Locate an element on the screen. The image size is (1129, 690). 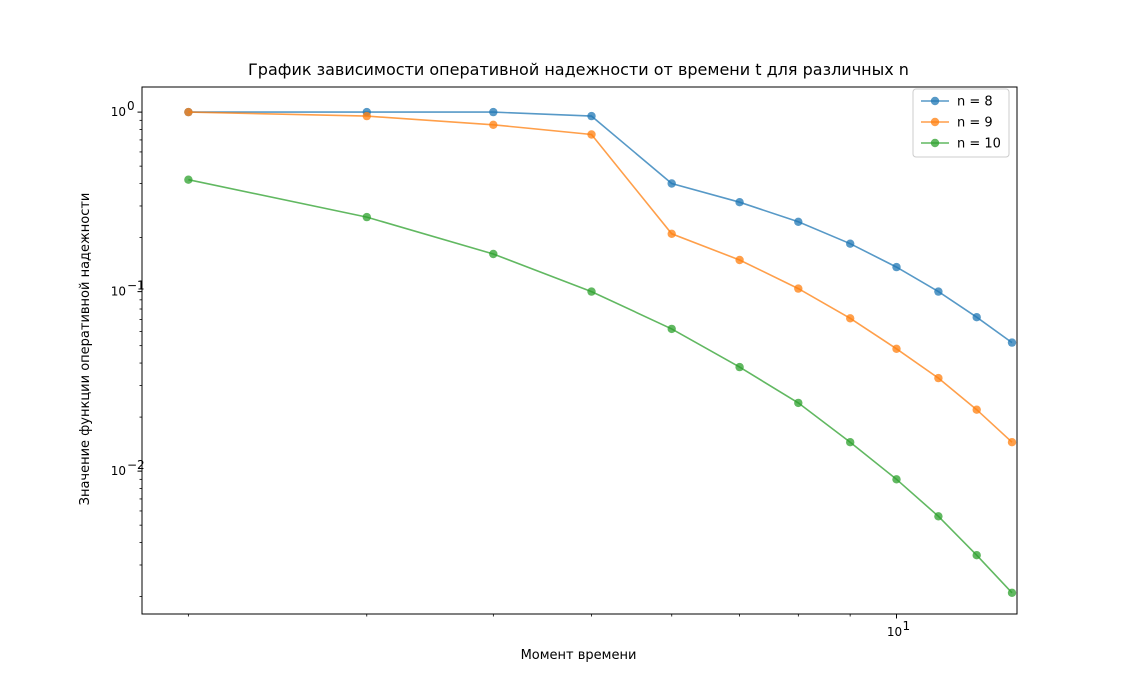
y-tick-exponent: 0 is located at coordinates (131, 106).